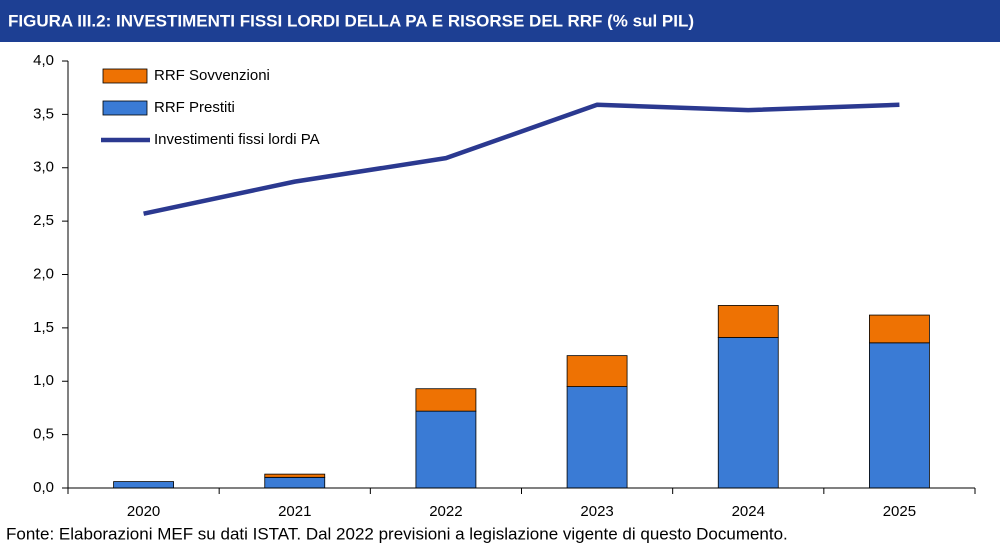 The image size is (1000, 544). I want to click on legend-label: Investimenti fissi lordi PA, so click(237, 139).